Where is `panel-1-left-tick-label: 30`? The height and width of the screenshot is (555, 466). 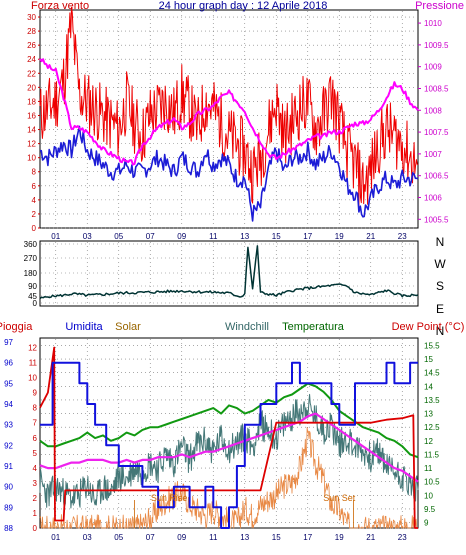 panel-1-left-tick-label: 30 is located at coordinates (31, 17).